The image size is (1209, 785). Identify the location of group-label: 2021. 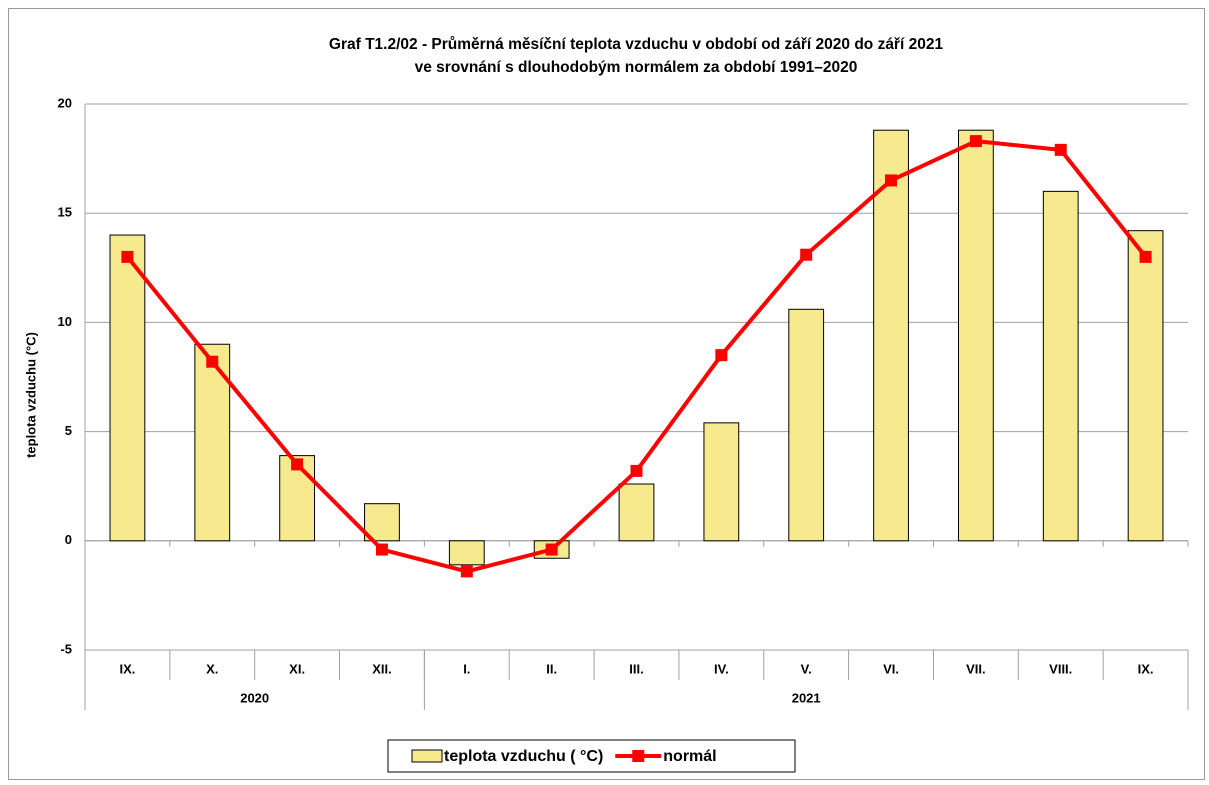
(806, 697).